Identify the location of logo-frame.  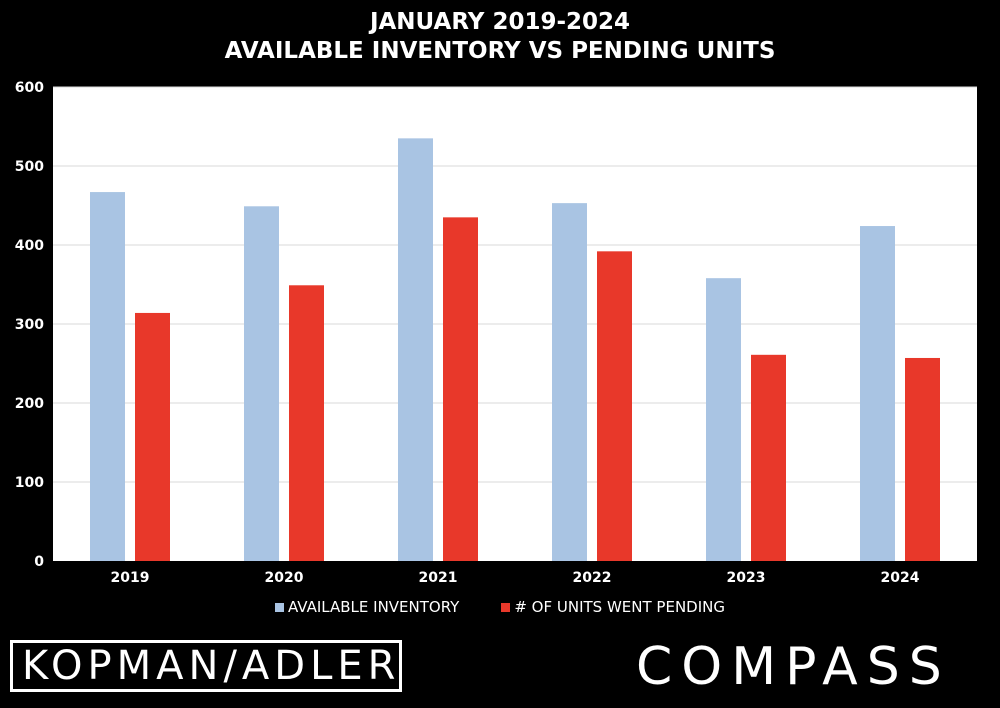
(206, 666).